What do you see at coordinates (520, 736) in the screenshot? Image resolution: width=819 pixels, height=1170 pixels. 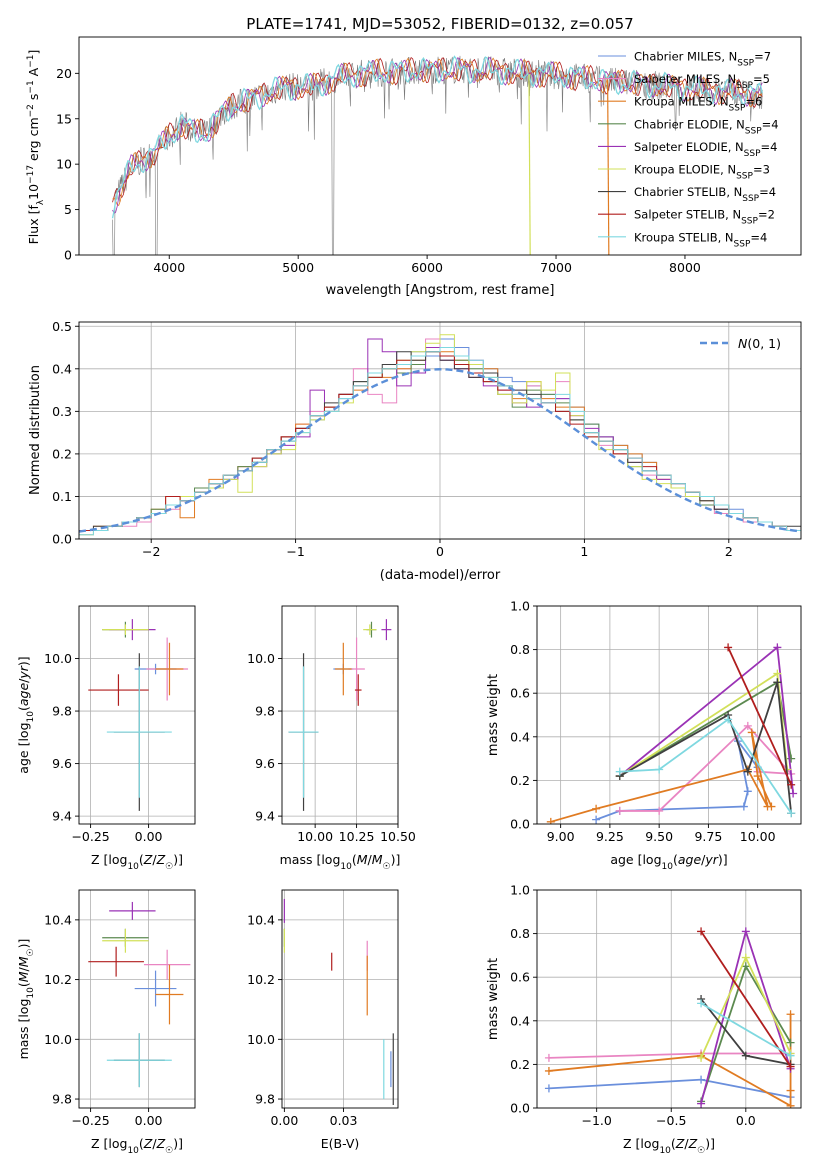 I see `y-tick-label: 0.4` at bounding box center [520, 736].